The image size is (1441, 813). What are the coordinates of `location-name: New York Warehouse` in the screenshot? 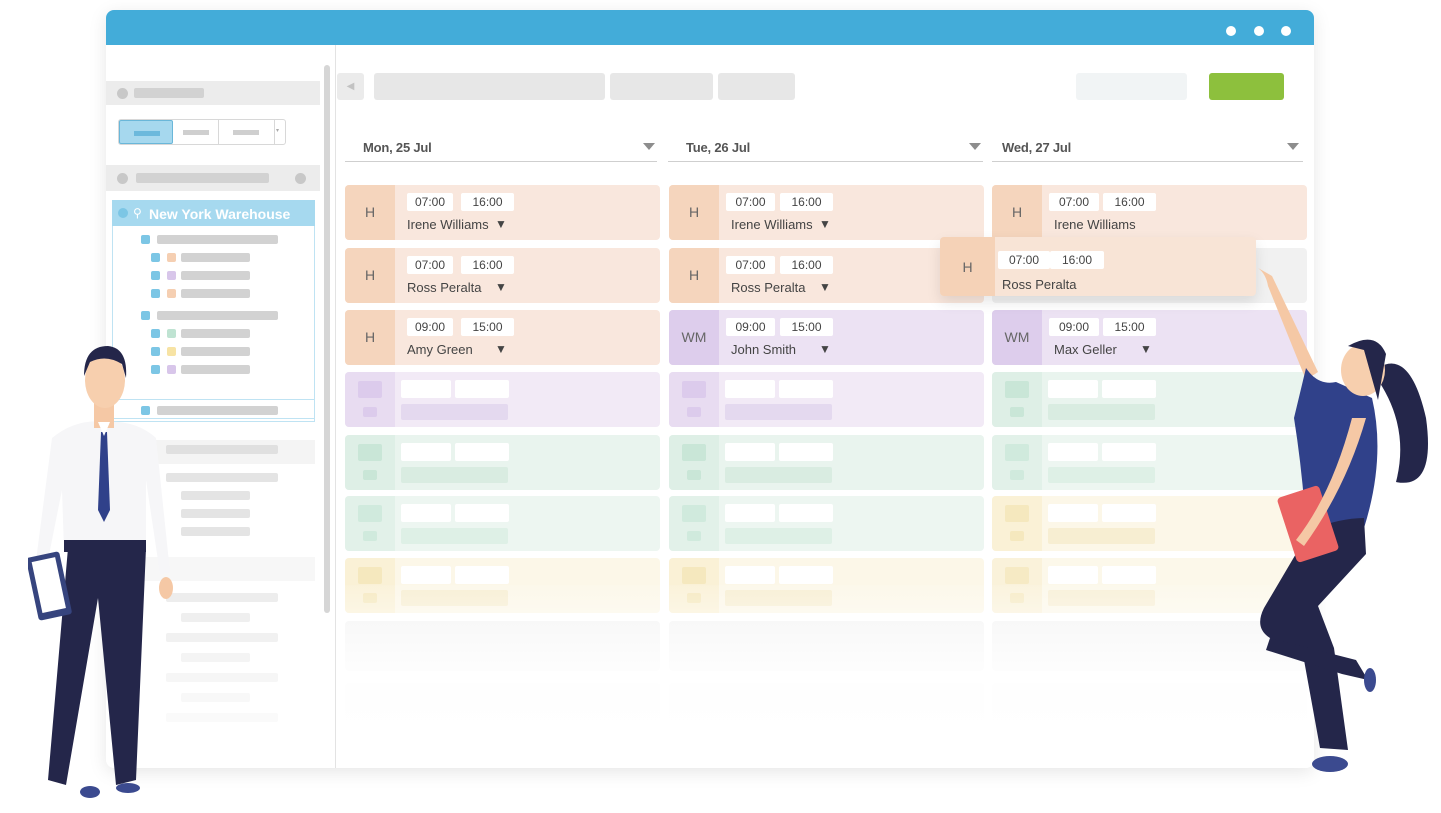 It's located at (220, 214).